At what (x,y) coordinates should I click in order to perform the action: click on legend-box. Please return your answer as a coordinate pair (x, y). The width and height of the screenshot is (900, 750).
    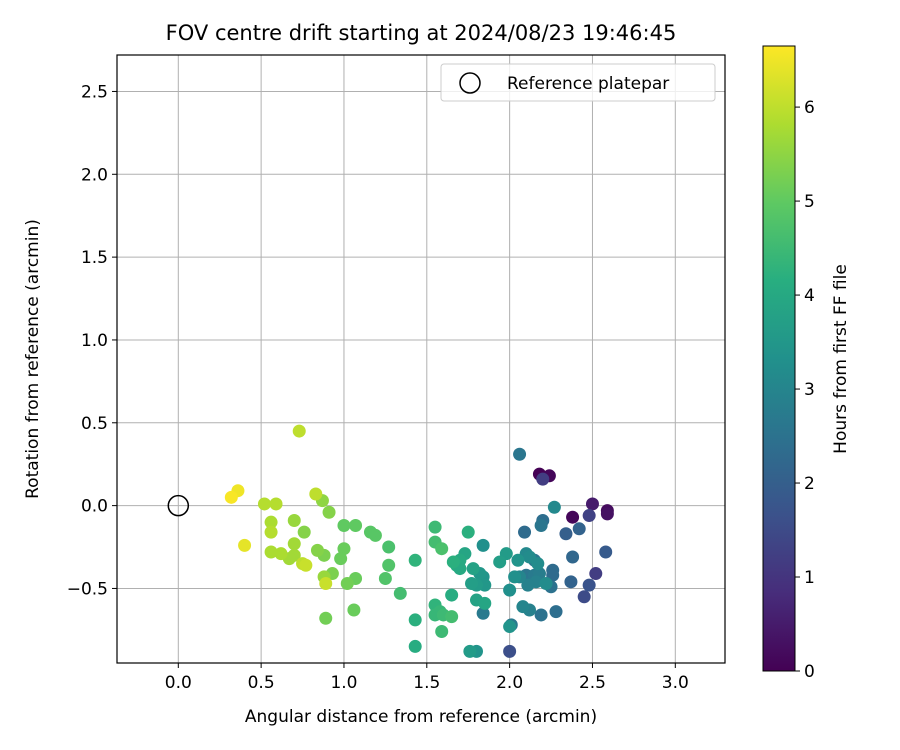
    Looking at the image, I should click on (578, 82).